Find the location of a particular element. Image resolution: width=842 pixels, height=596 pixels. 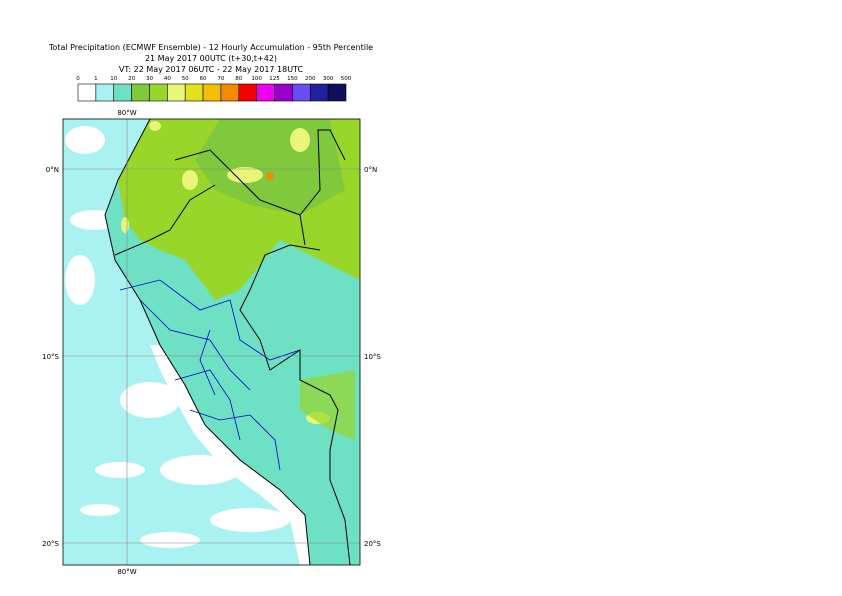

colorbar-label: 200 is located at coordinates (310, 79).